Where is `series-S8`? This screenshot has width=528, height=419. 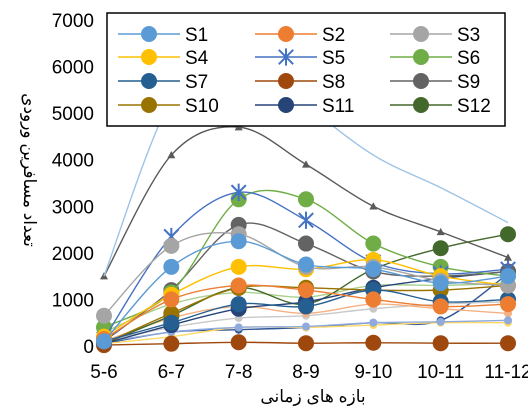 series-S8 is located at coordinates (306, 344).